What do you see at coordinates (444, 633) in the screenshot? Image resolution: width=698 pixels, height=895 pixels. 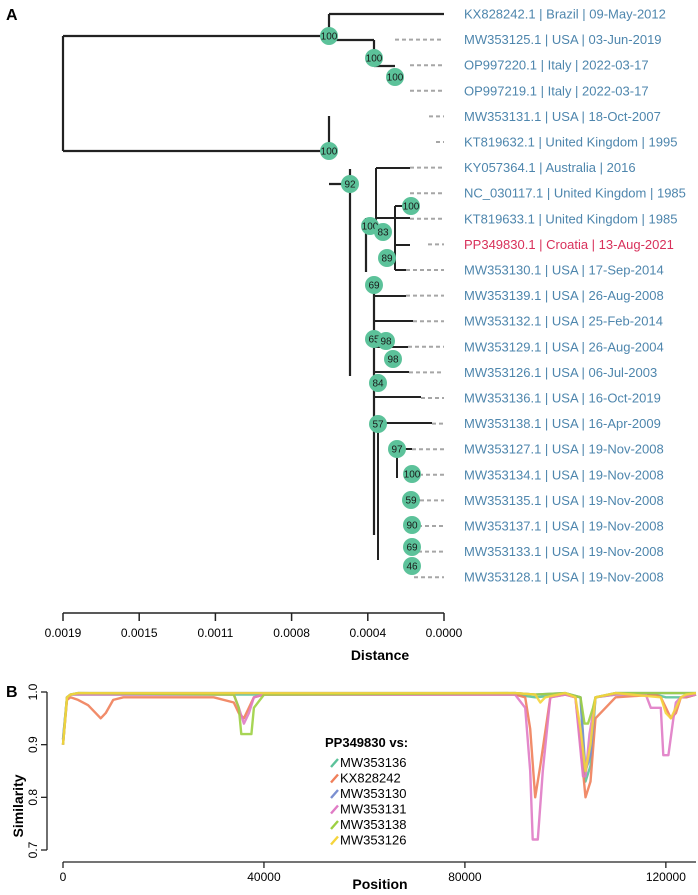 I see `tree-axis-tick-label: 0.0000` at bounding box center [444, 633].